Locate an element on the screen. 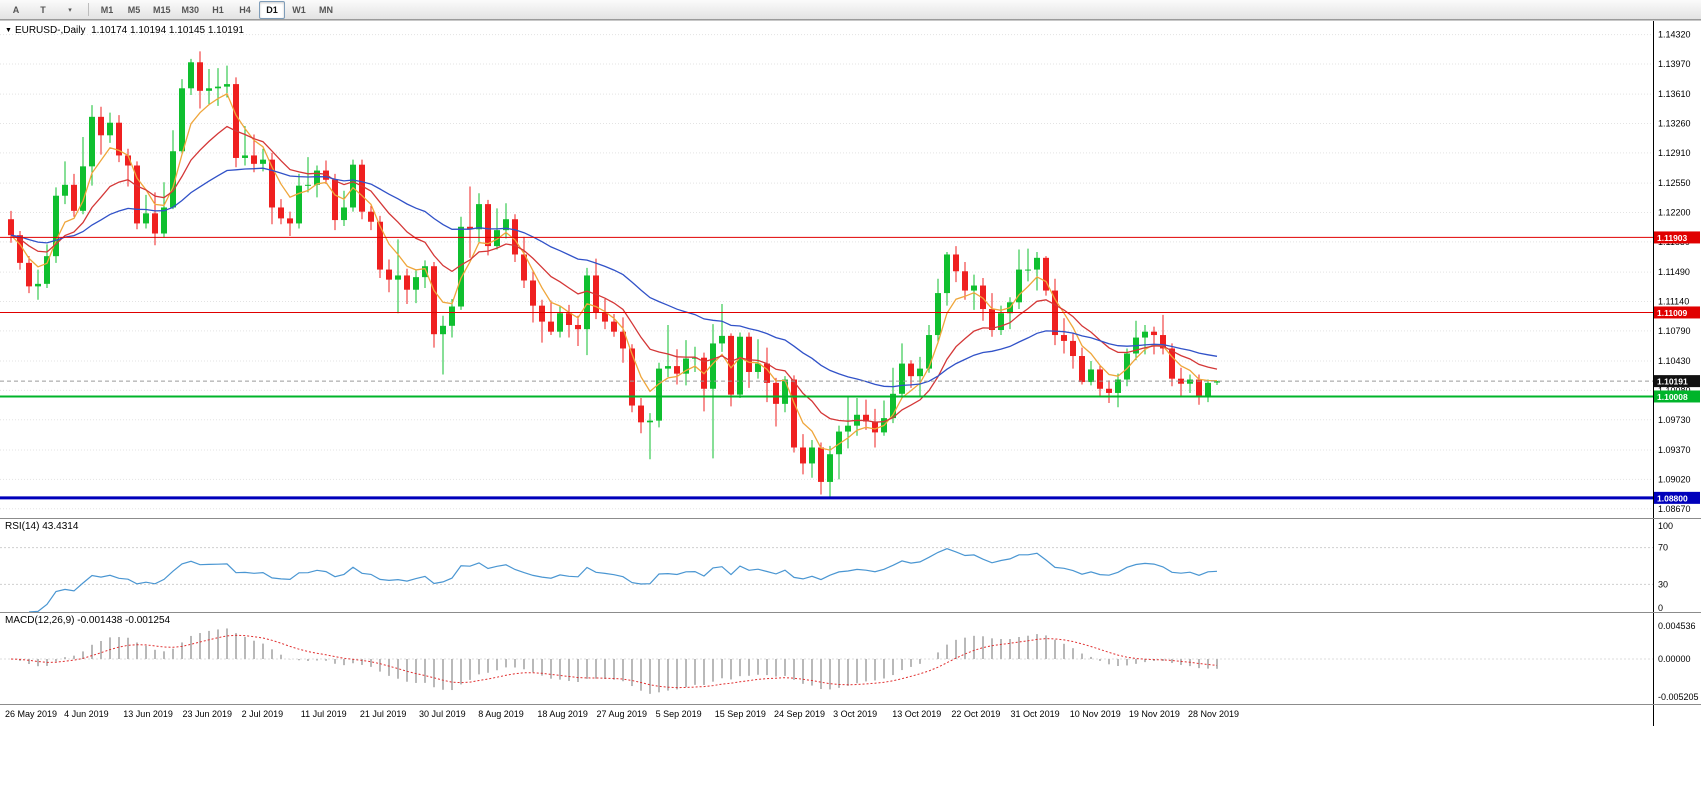 The height and width of the screenshot is (788, 1701). svg-text: 27 Aug 2019 is located at coordinates (622, 714).